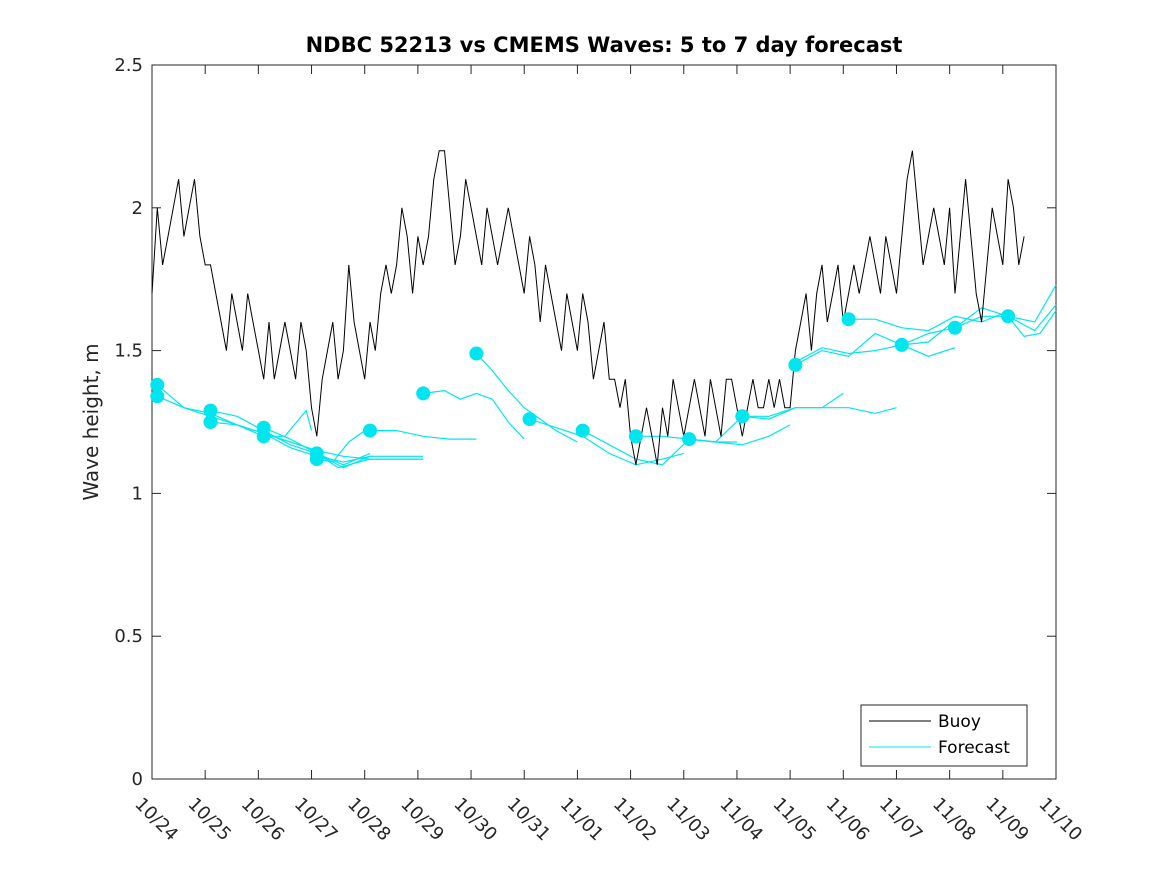  Describe the element at coordinates (137, 493) in the screenshot. I see `y-tick-label: 1` at that location.